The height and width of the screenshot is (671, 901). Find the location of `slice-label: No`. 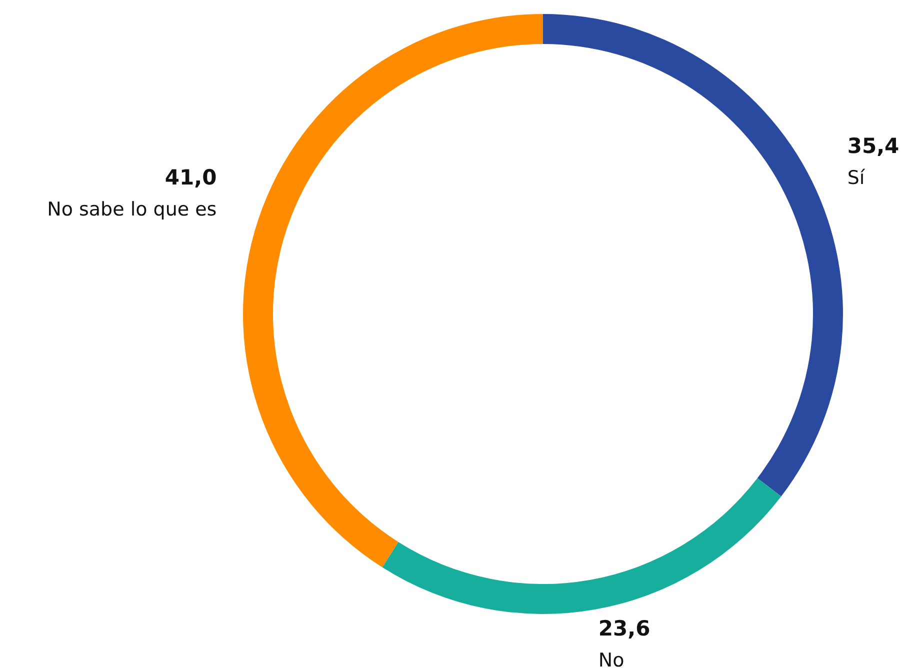

slice-label: No is located at coordinates (611, 660).